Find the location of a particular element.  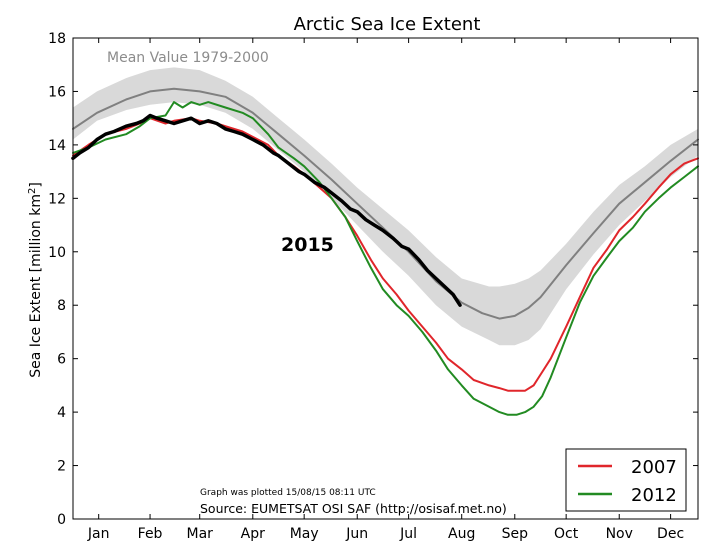

y-tick-label: 2 is located at coordinates (61, 467).